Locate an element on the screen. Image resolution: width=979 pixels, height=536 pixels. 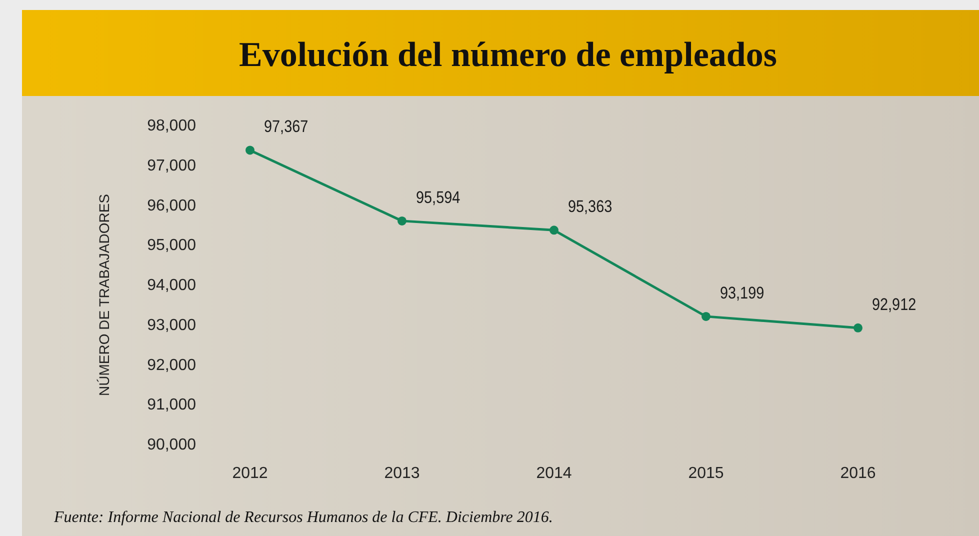
x-tick-label: 2016 is located at coordinates (858, 473).